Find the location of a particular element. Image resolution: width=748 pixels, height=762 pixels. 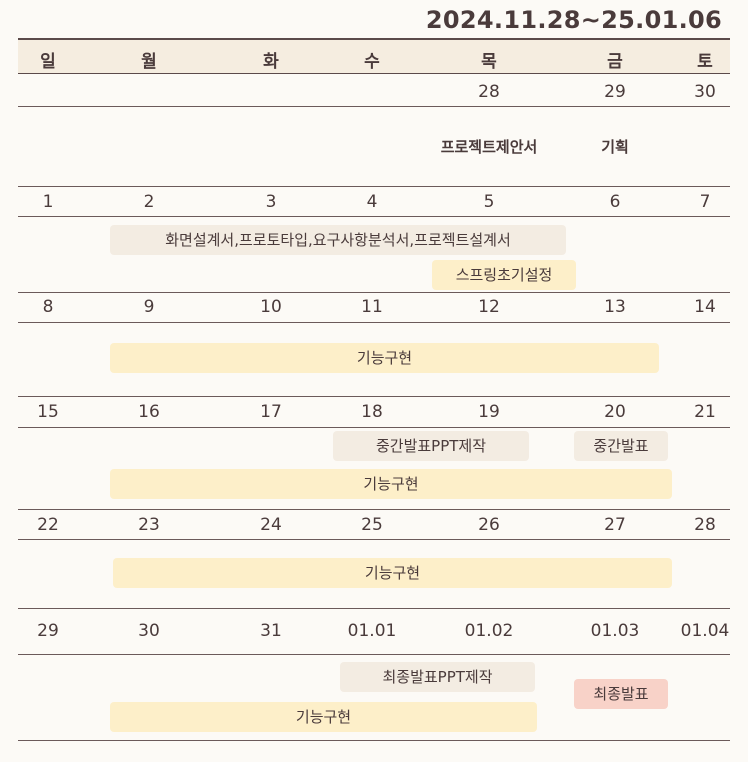

day-cell: 01.03 is located at coordinates (615, 631).